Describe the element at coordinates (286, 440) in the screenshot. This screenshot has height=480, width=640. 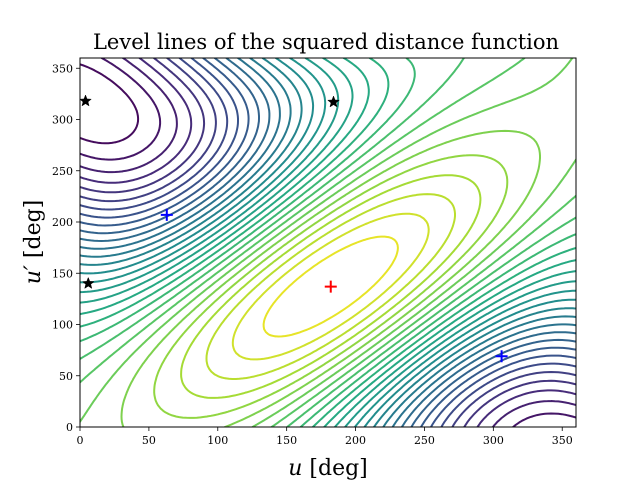
I see `x-tick-label: 150` at that location.